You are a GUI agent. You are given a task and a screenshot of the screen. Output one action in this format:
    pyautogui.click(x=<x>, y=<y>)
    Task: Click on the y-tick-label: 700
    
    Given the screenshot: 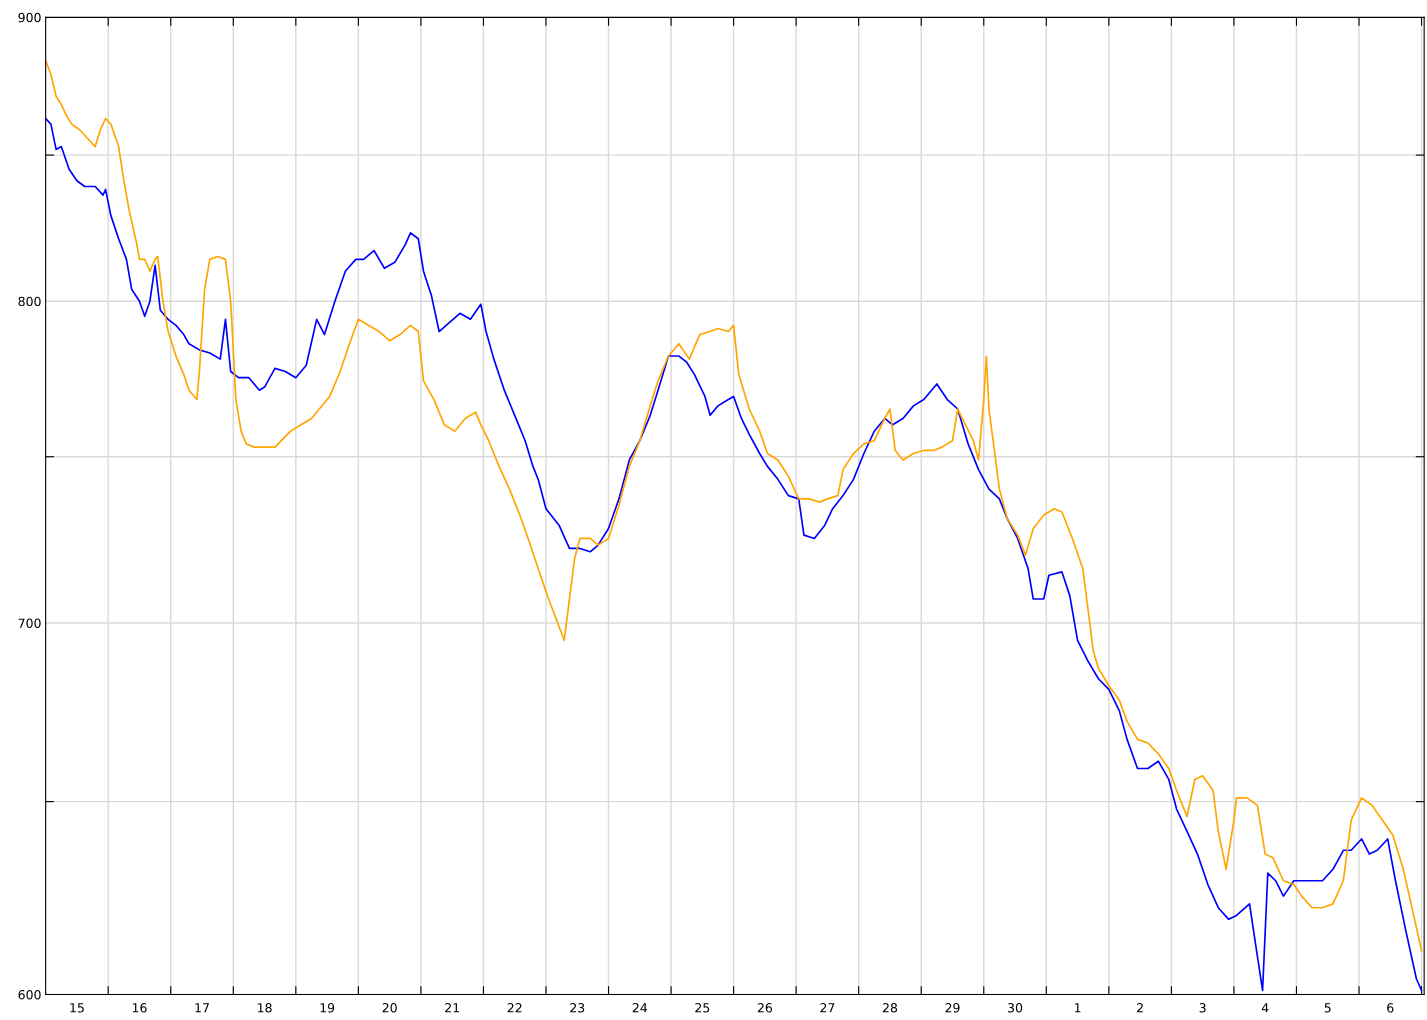 What is the action you would take?
    pyautogui.click(x=29, y=623)
    